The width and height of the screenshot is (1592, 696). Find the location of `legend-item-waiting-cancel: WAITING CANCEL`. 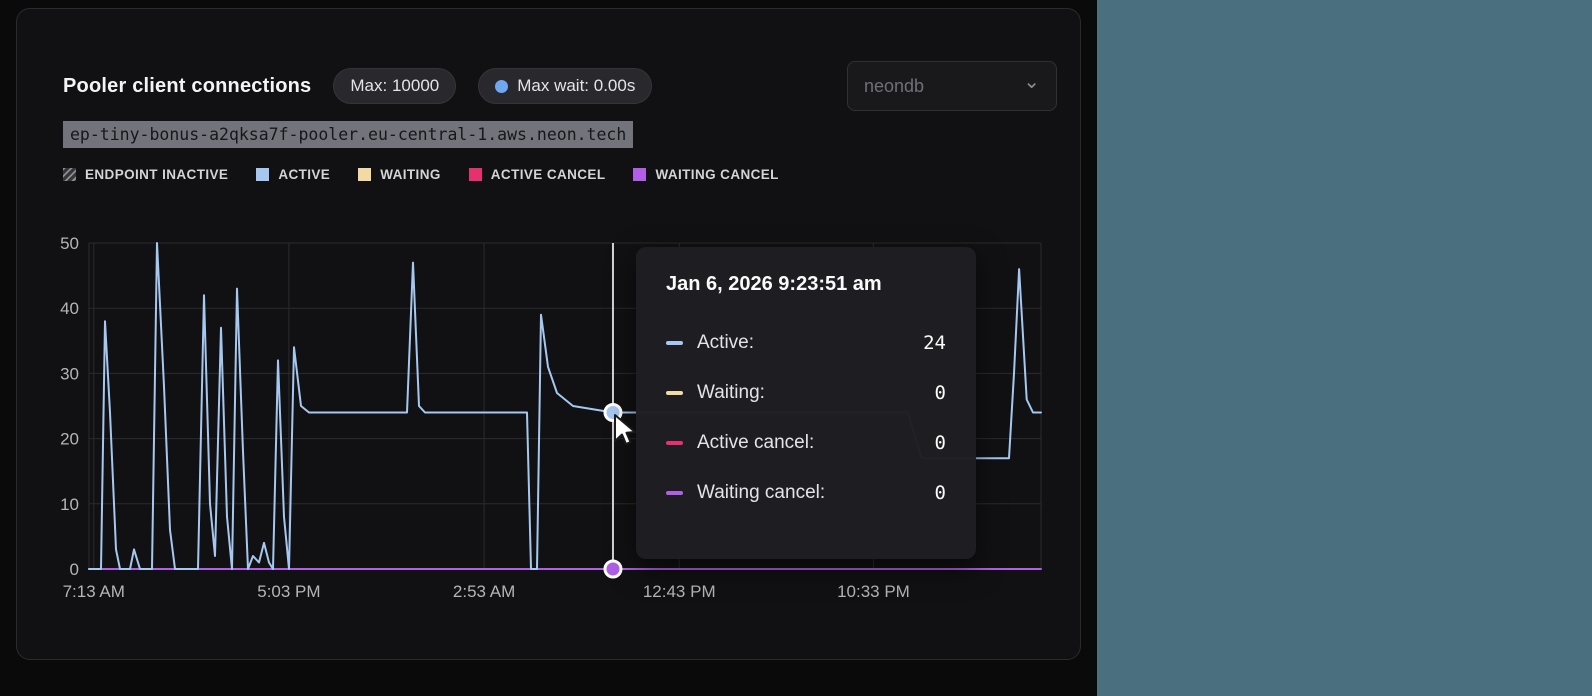

legend-item-waiting-cancel: WAITING CANCEL is located at coordinates (705, 174).